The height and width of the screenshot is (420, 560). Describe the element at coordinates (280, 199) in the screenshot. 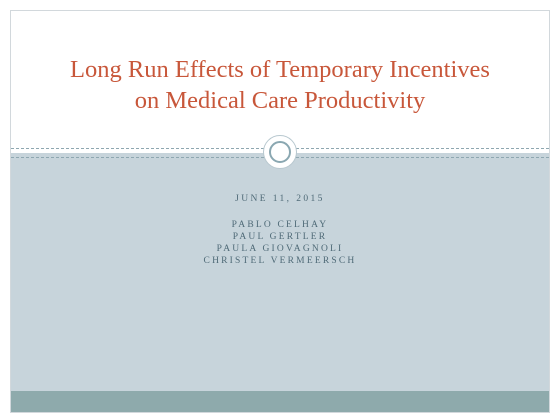

I see `presentation-date: JUNE 11, 2015` at that location.